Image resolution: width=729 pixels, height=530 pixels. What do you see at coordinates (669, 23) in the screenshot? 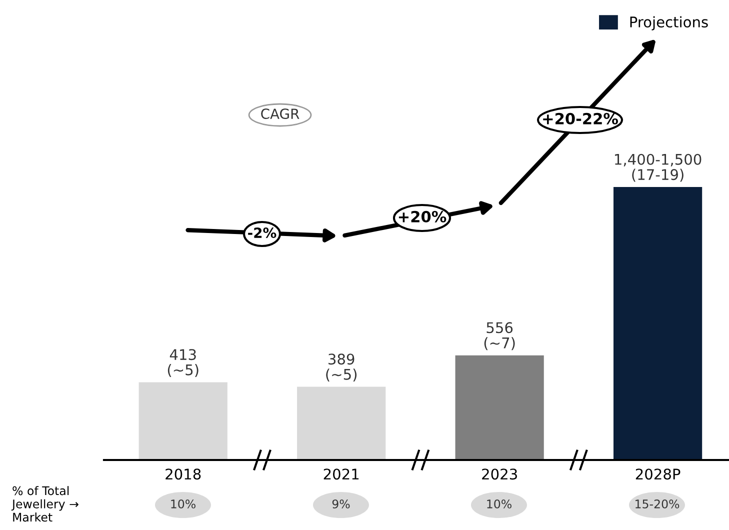
I see `legend-label: Projections` at bounding box center [669, 23].